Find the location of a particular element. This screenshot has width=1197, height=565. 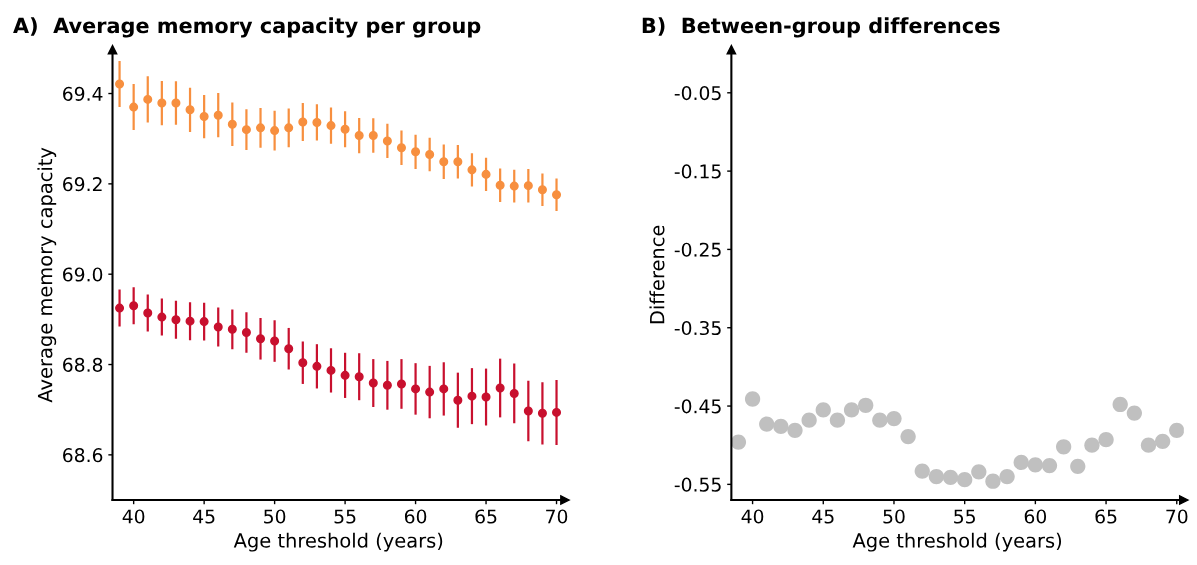

y-axis-title: Average memory capacity is located at coordinates (47, 275).